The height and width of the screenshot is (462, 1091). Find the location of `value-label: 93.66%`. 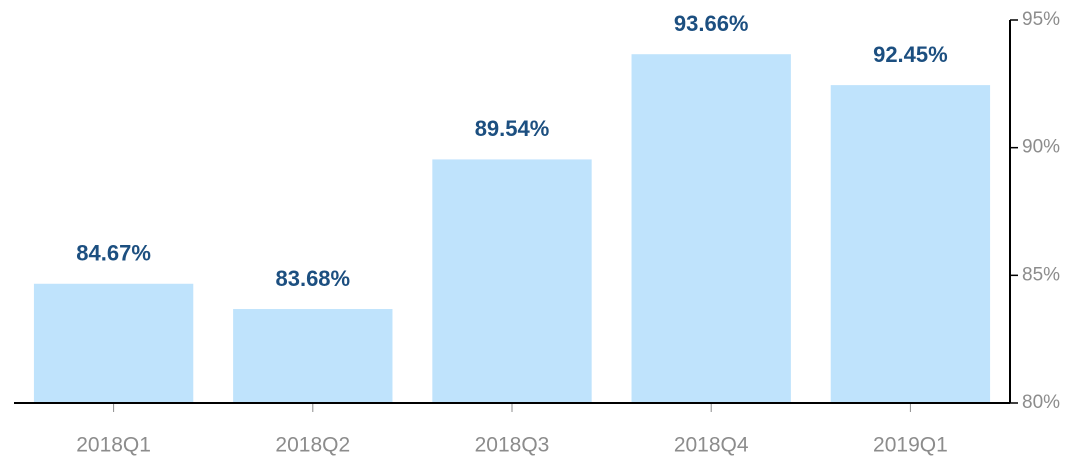

value-label: 93.66% is located at coordinates (711, 23).